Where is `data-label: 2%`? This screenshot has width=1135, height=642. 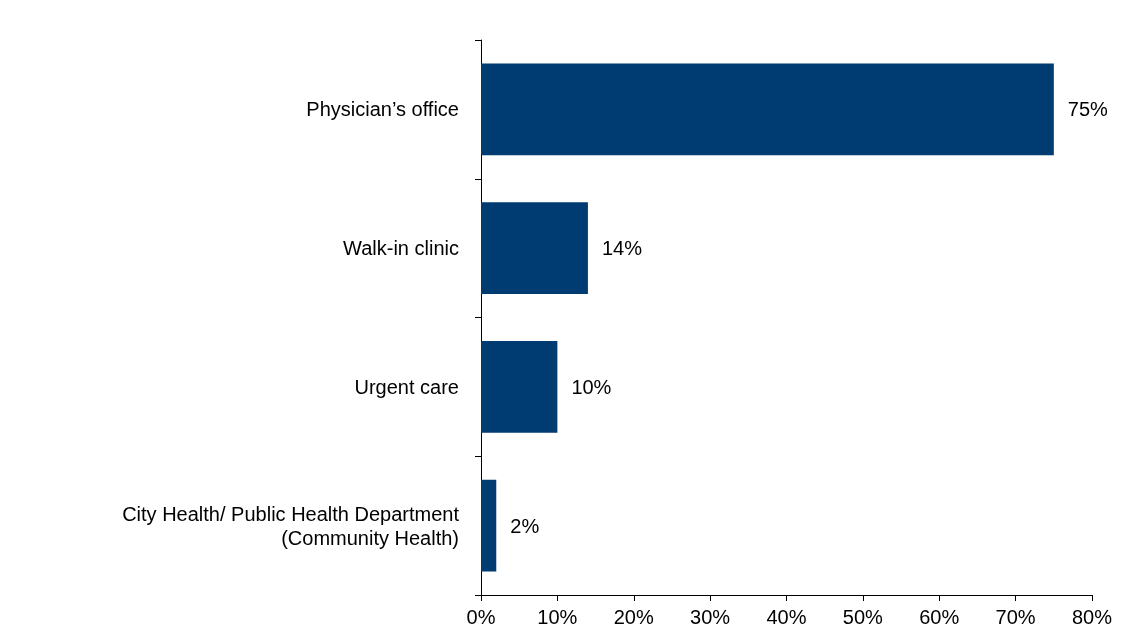
data-label: 2% is located at coordinates (525, 525).